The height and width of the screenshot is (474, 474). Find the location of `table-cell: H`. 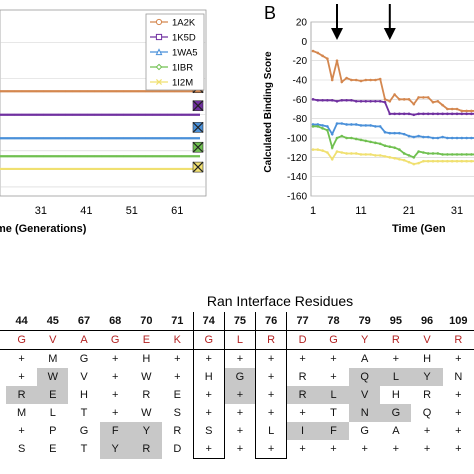

table-cell: H is located at coordinates (84, 395).